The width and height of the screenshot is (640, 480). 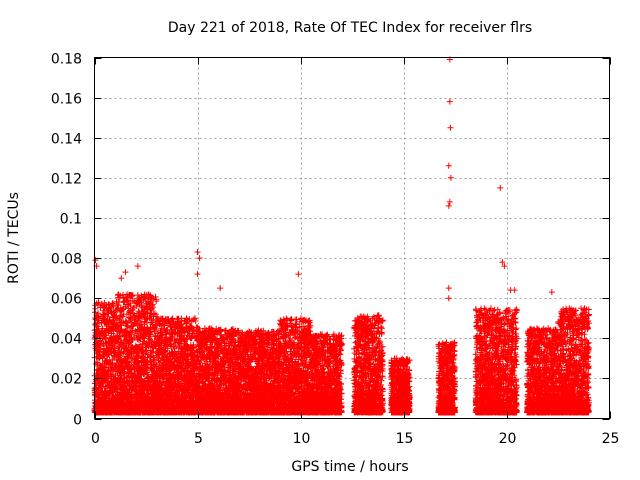 What do you see at coordinates (405, 439) in the screenshot?
I see `x-tick-label: 15` at bounding box center [405, 439].